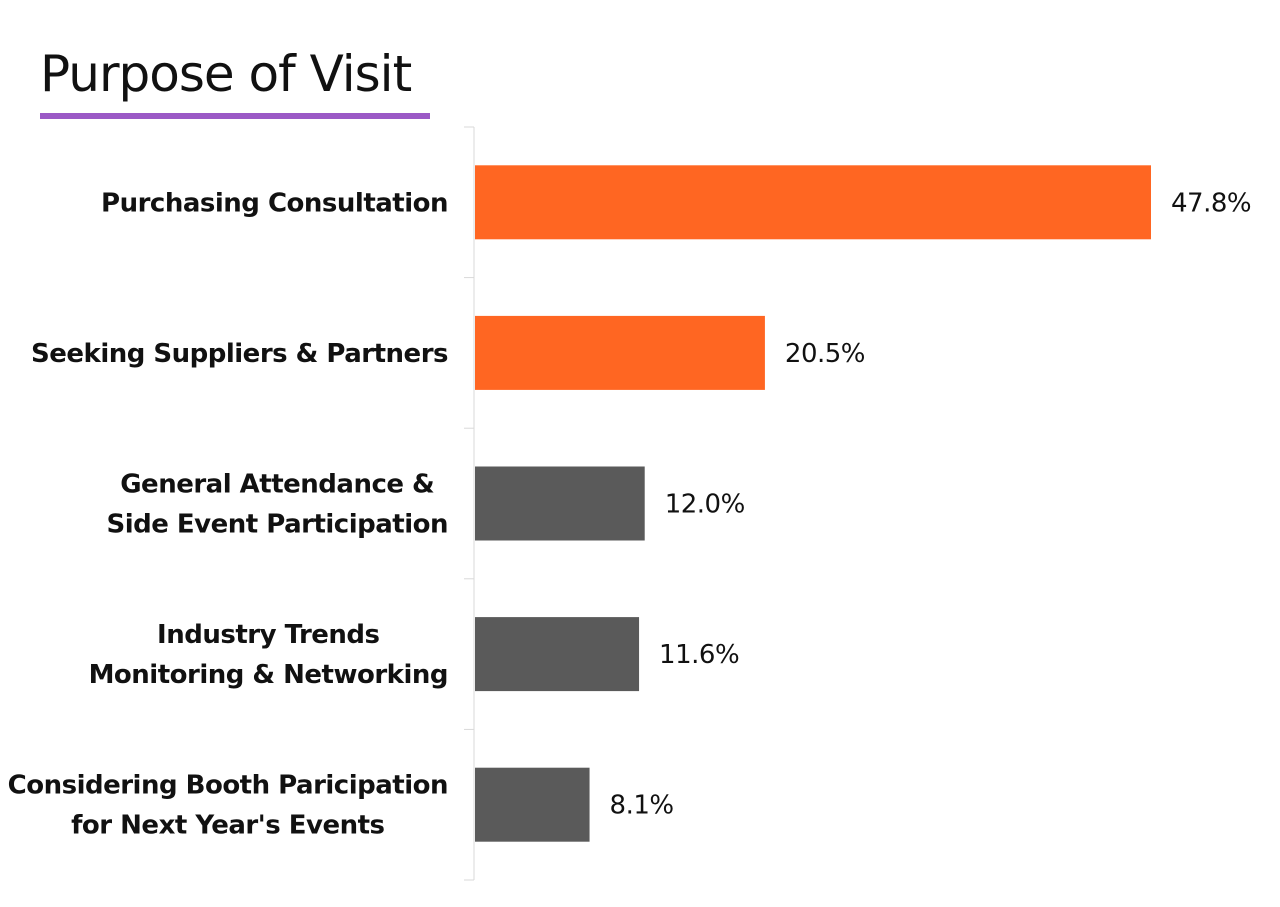 This screenshot has height=907, width=1280. What do you see at coordinates (226, 74) in the screenshot?
I see `chart-title: Purpose of Visit` at bounding box center [226, 74].